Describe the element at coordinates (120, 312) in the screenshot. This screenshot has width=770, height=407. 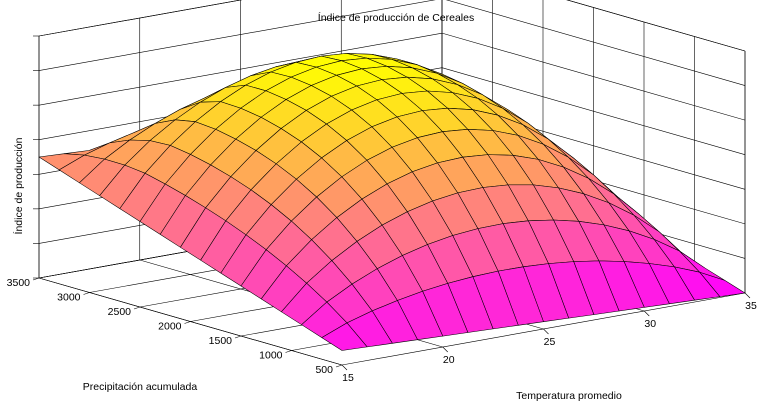
I see `x-tick-label: 2500` at that location.